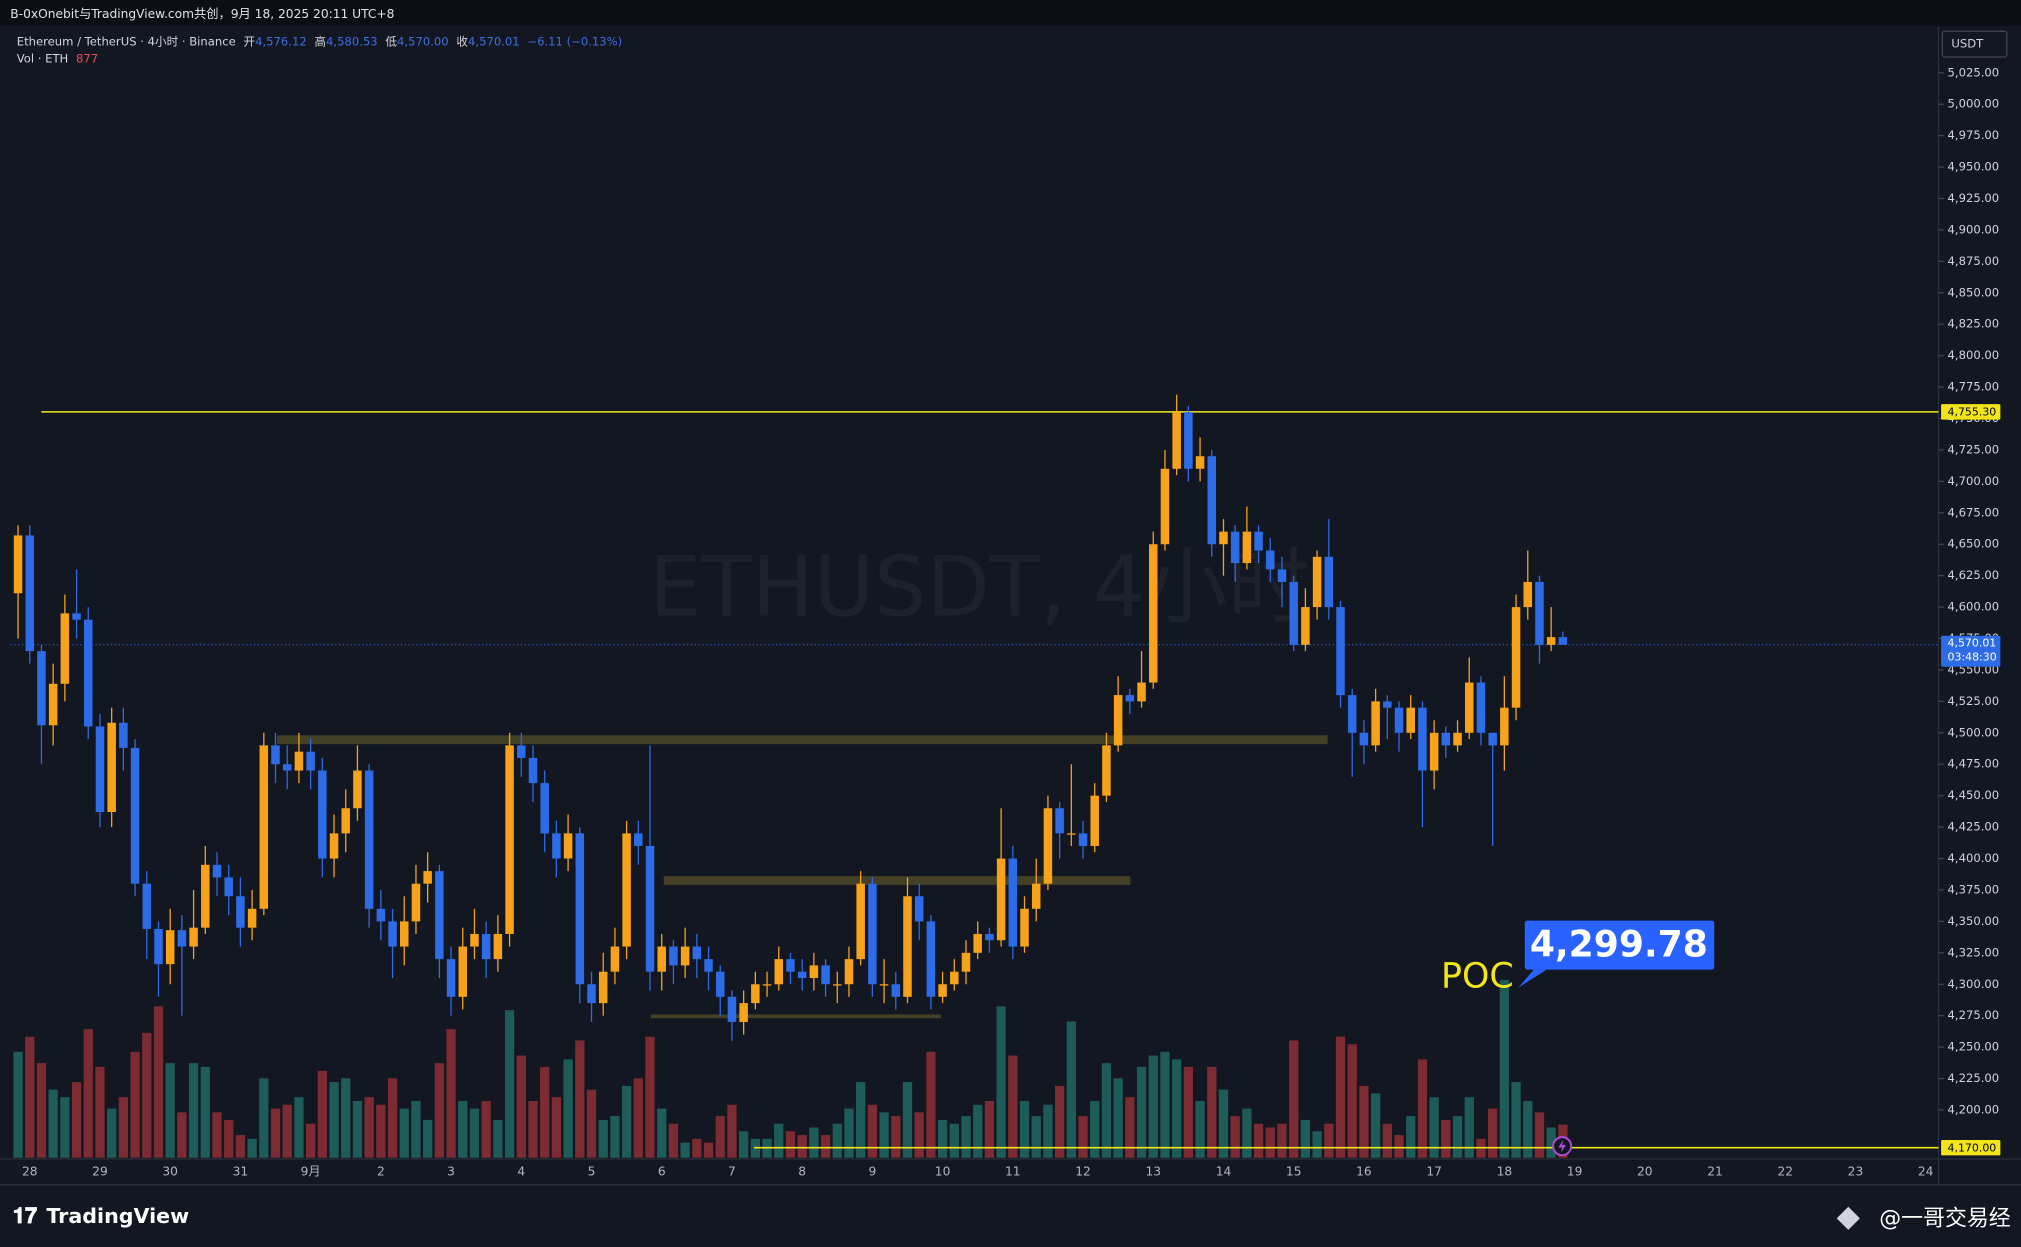  What do you see at coordinates (281, 41) in the screenshot?
I see `o: 4,576.12` at bounding box center [281, 41].